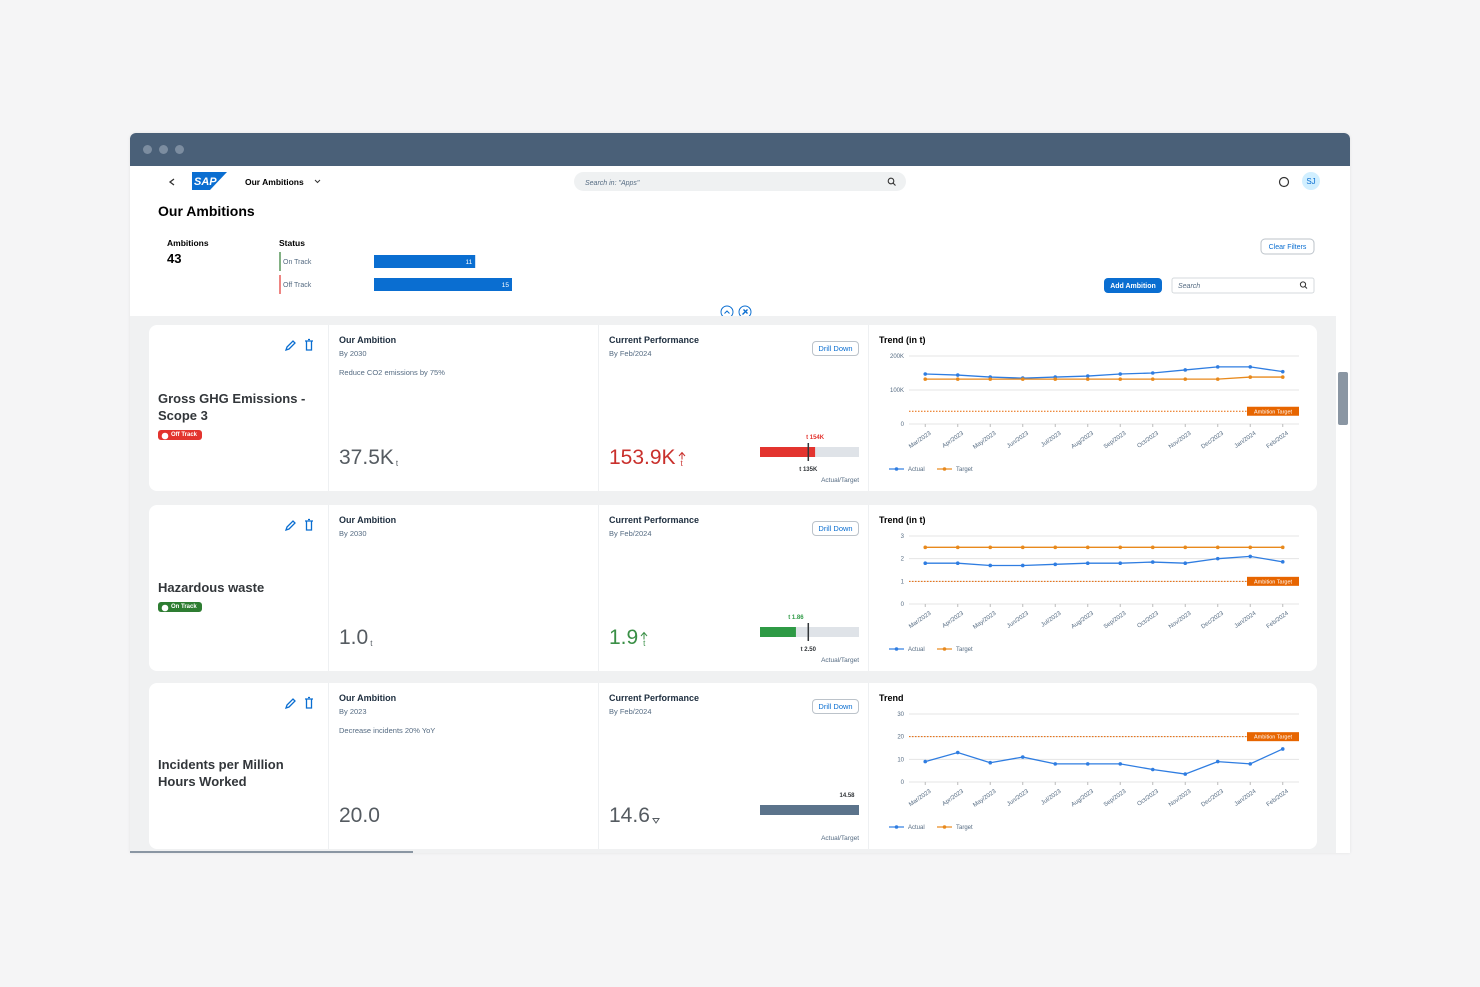  Describe the element at coordinates (891, 181) in the screenshot. I see `search-icon` at that location.